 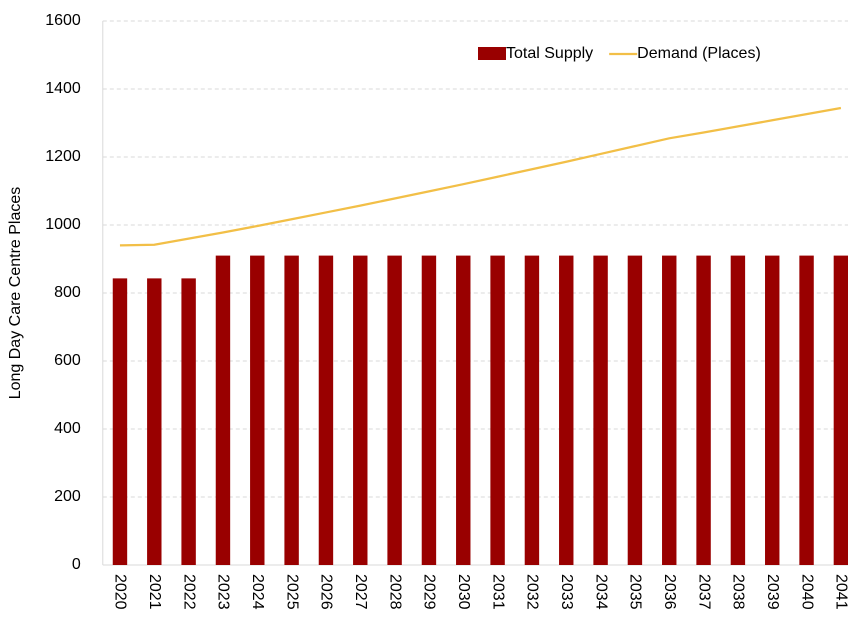 What do you see at coordinates (699, 53) in the screenshot?
I see `legend-label: Demand (Places)` at bounding box center [699, 53].